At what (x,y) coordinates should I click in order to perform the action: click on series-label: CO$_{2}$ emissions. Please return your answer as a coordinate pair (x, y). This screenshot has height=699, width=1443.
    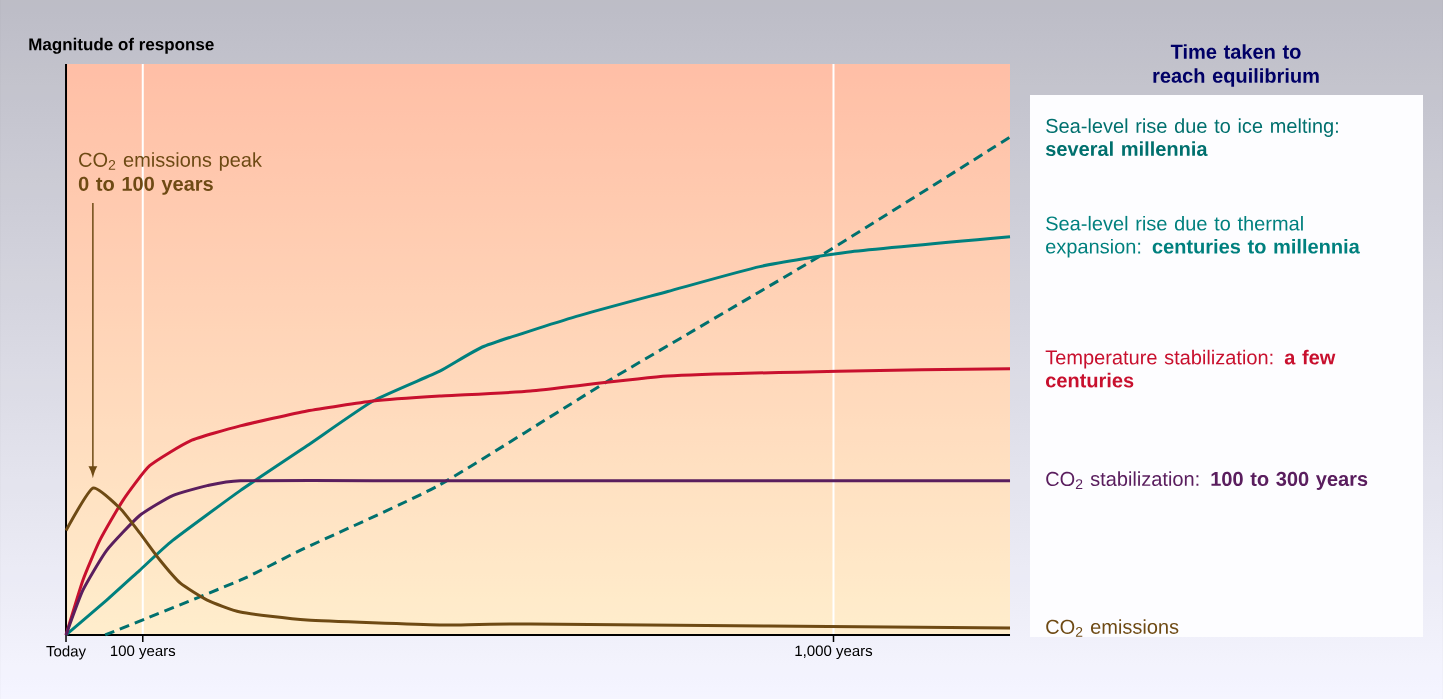
    Looking at the image, I should click on (1112, 628).